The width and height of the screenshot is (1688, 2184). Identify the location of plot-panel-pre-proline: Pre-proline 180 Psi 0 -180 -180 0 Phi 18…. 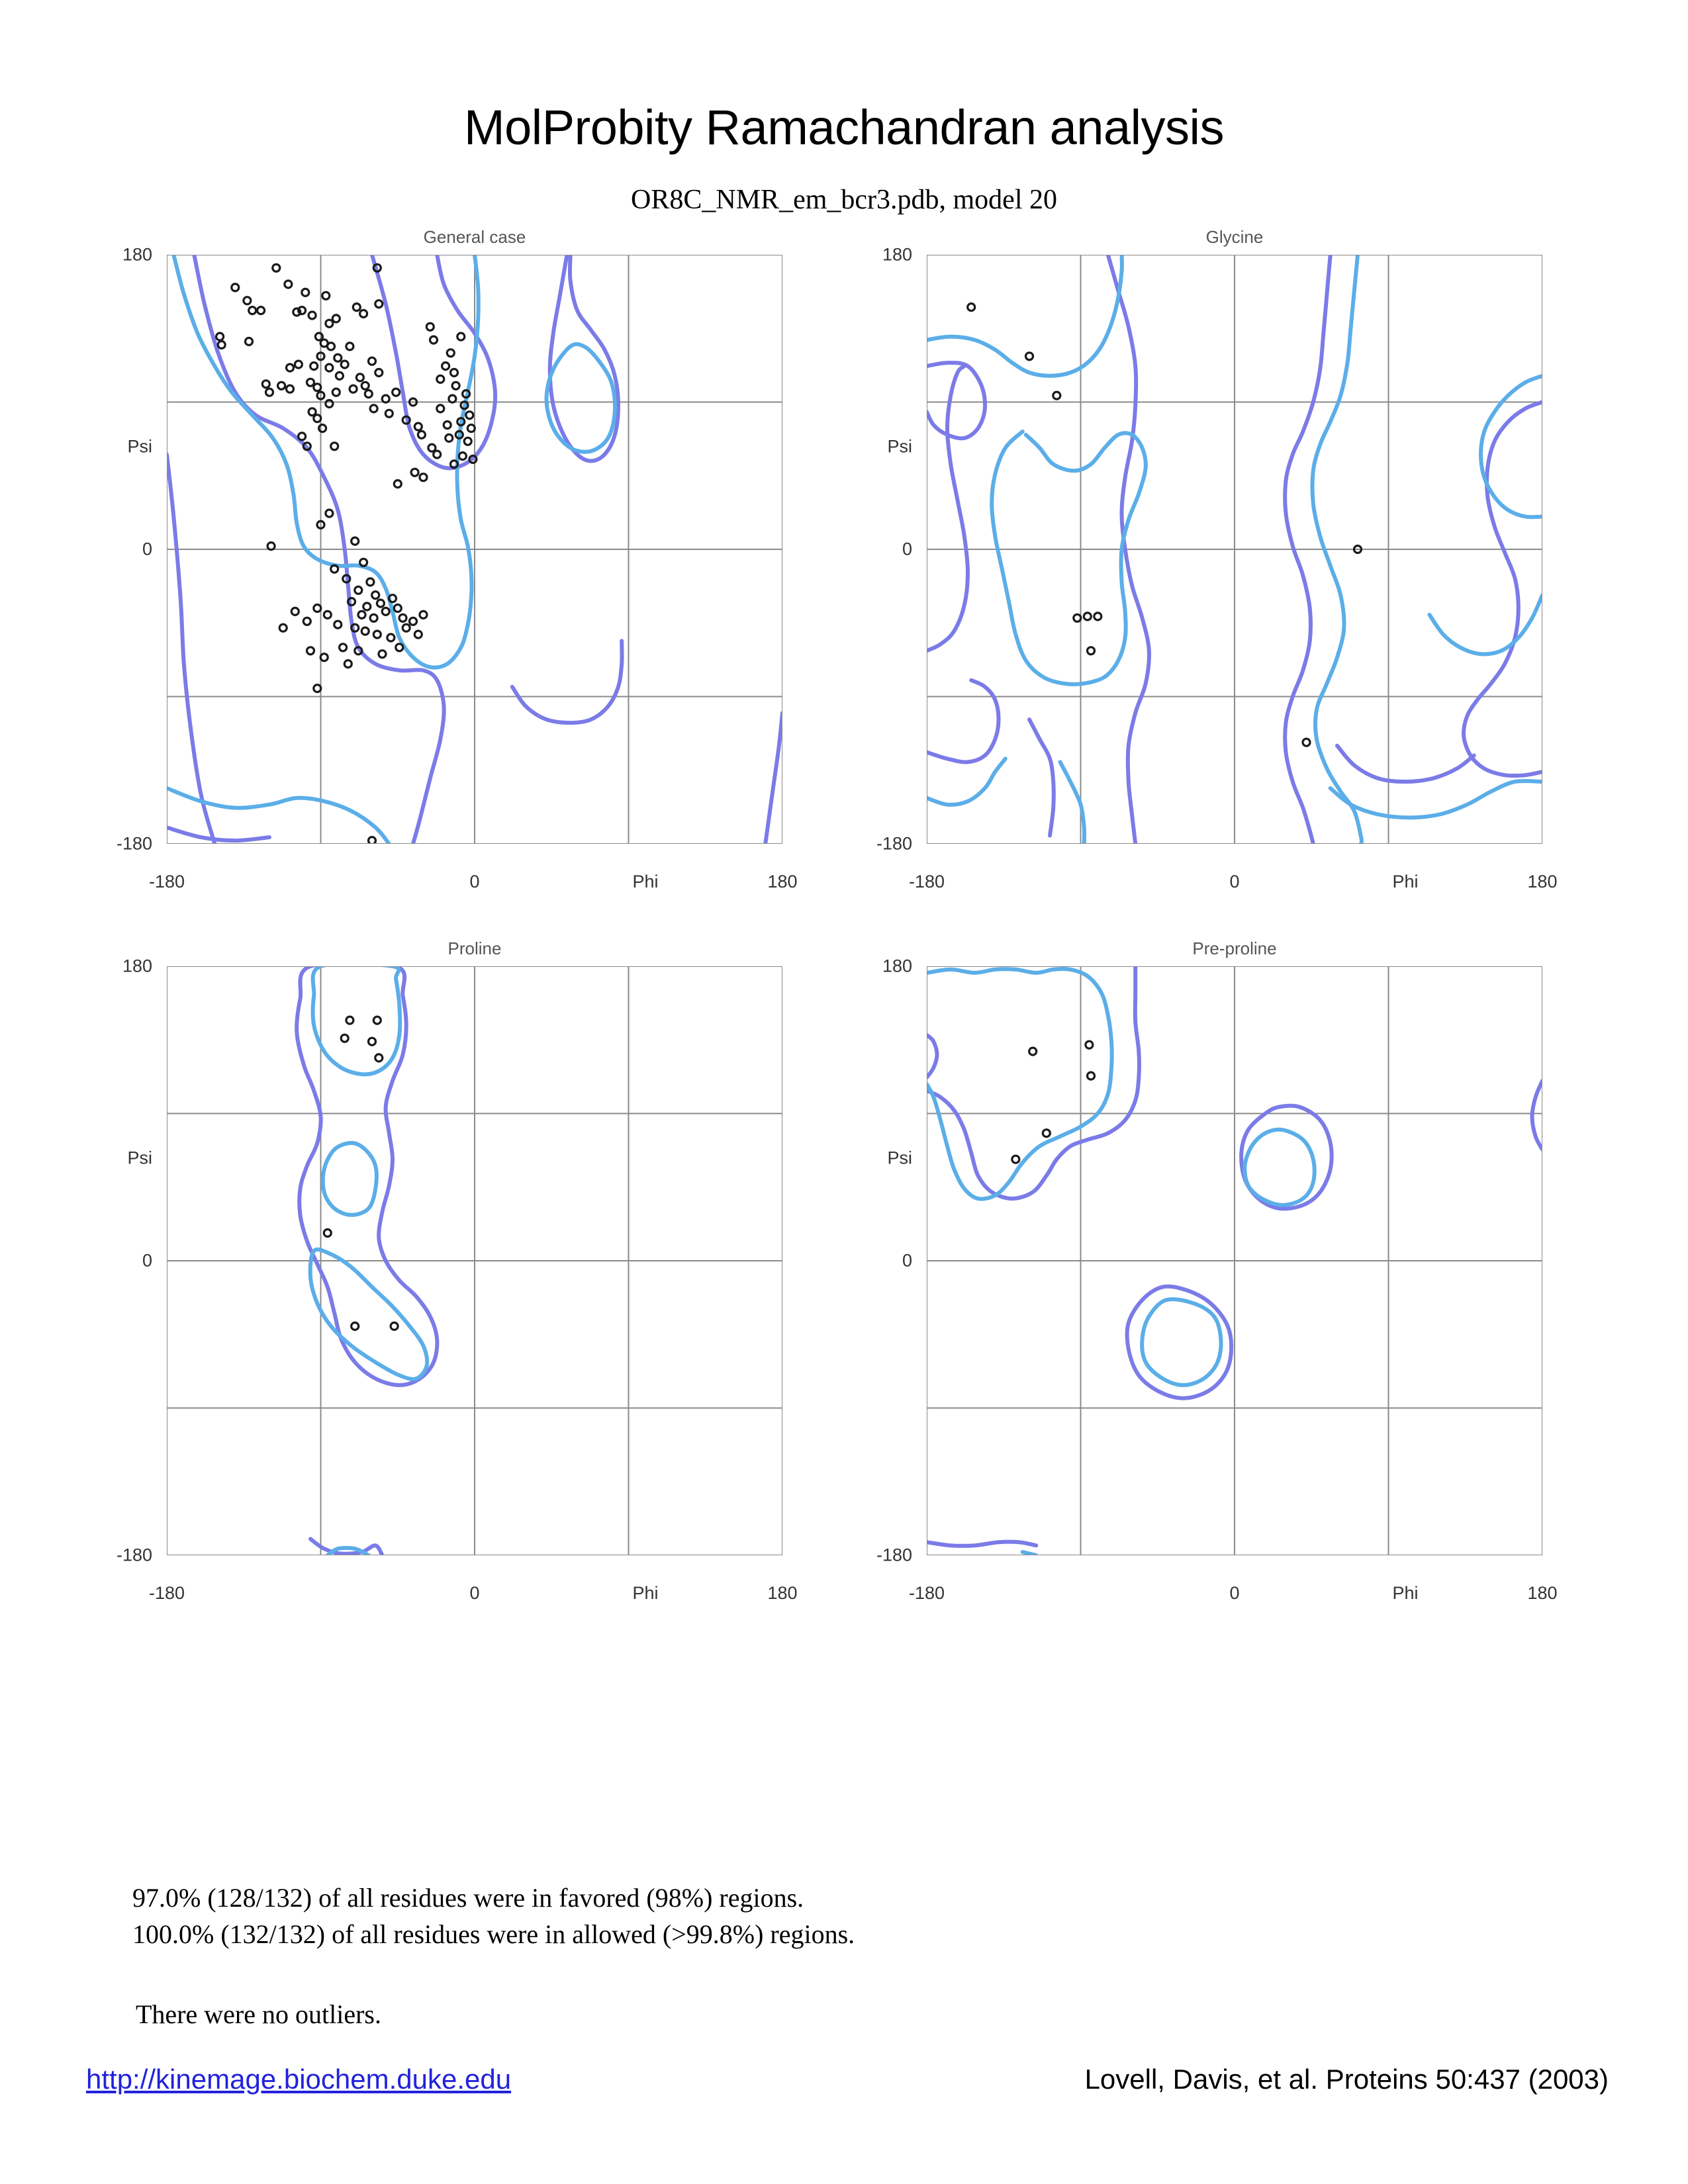
(1217, 1270).